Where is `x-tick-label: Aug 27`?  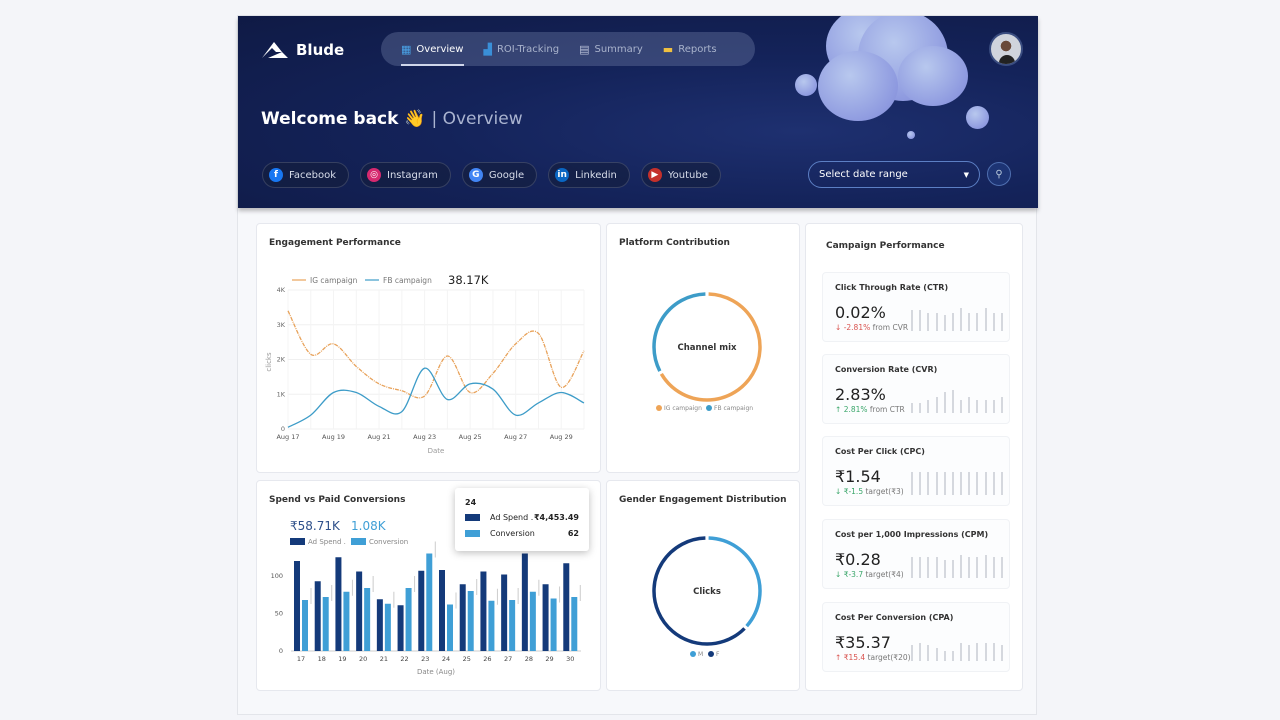
x-tick-label: Aug 27 is located at coordinates (515, 437).